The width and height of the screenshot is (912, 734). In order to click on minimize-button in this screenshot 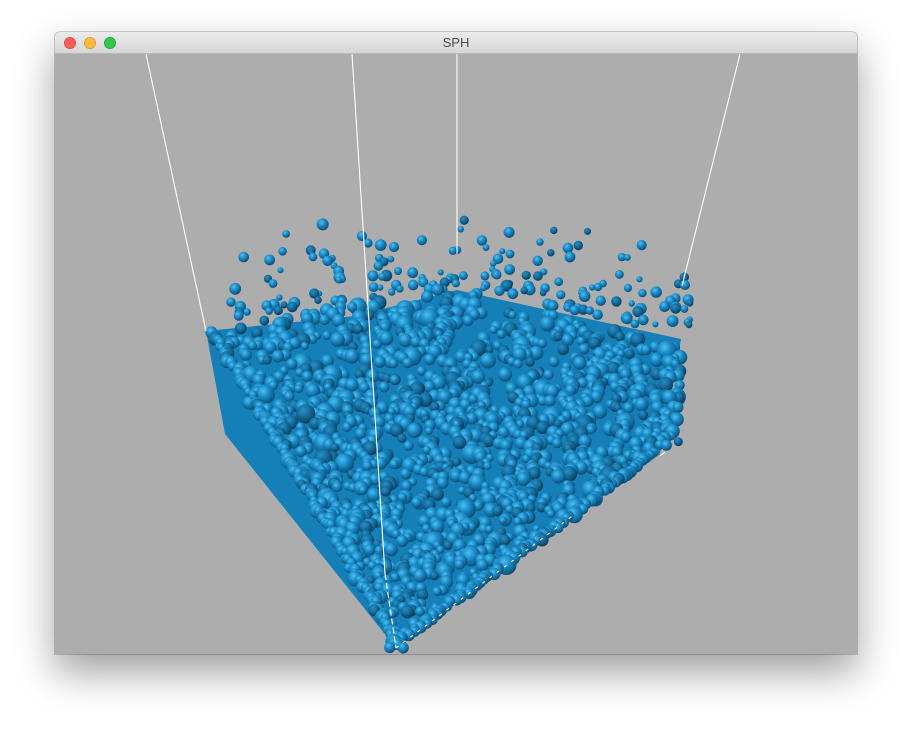, I will do `click(90, 43)`.